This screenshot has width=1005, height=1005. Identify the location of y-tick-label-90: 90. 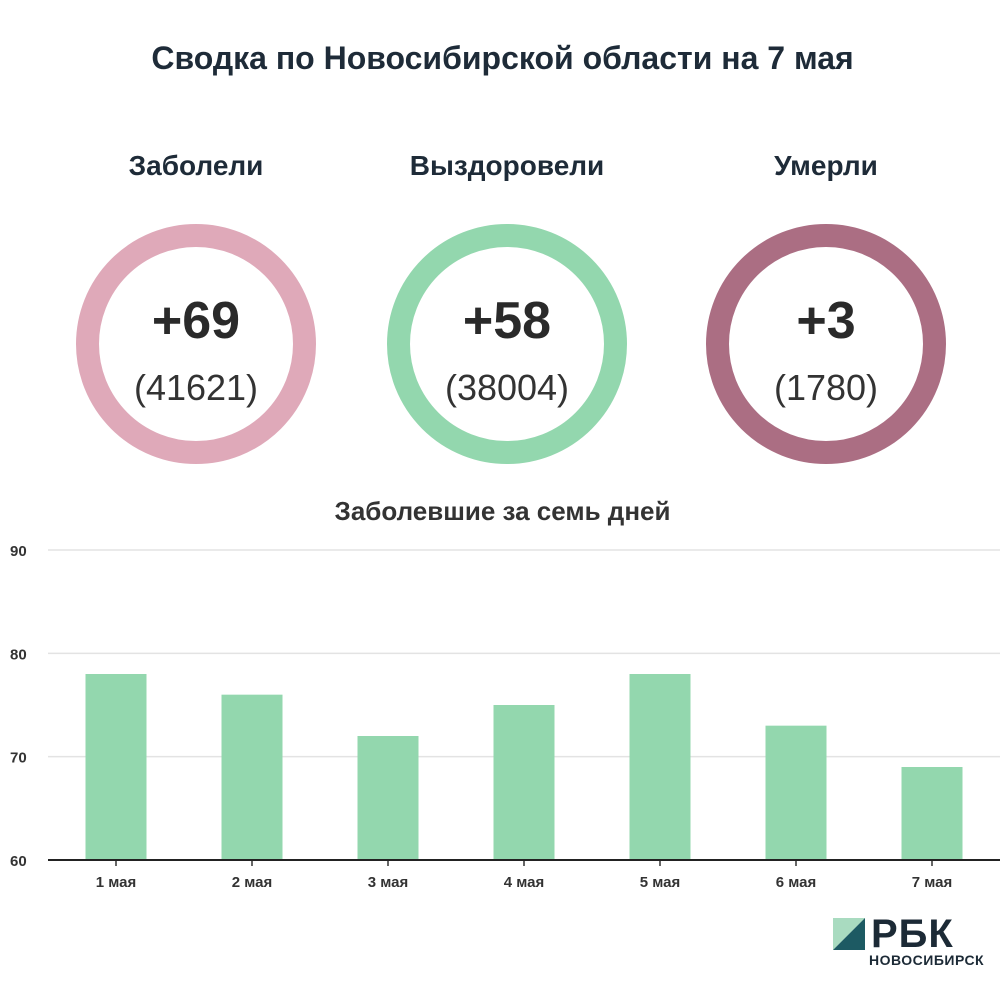
(18, 551).